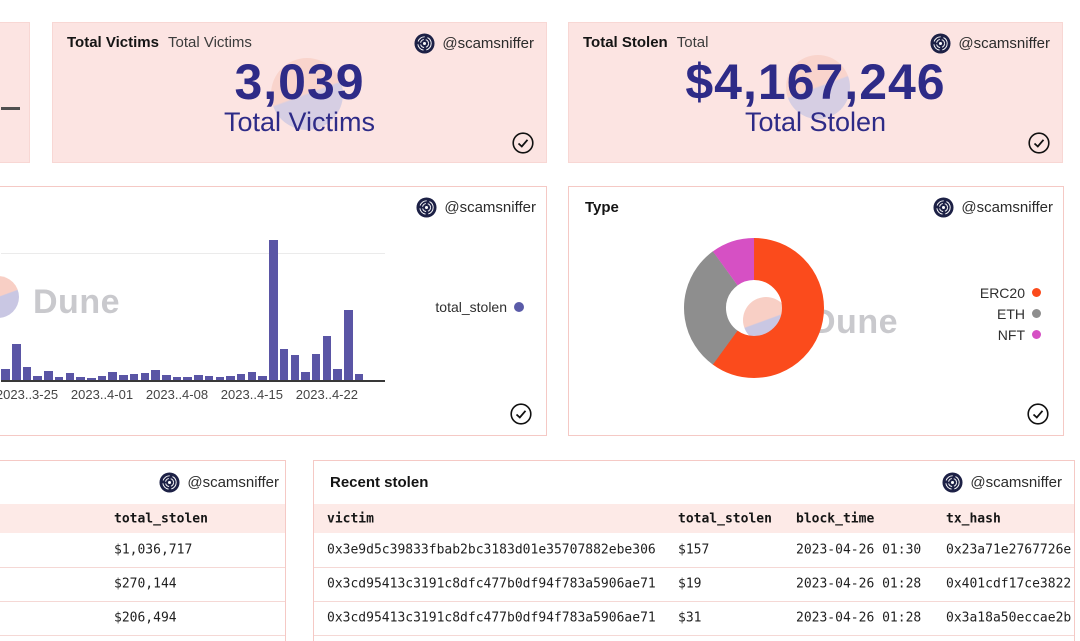  Describe the element at coordinates (973, 518) in the screenshot. I see `column-header-tx_hash: tx_hash` at that location.